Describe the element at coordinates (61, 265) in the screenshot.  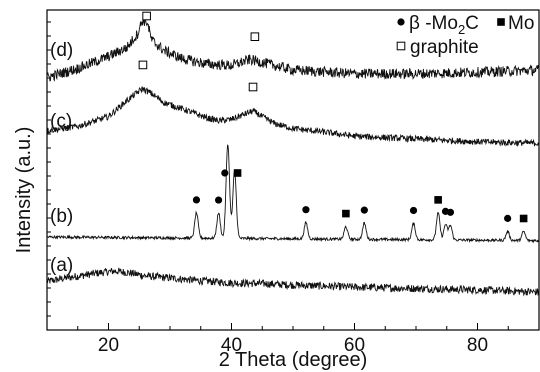
I see `panel-label-a: (a)` at that location.